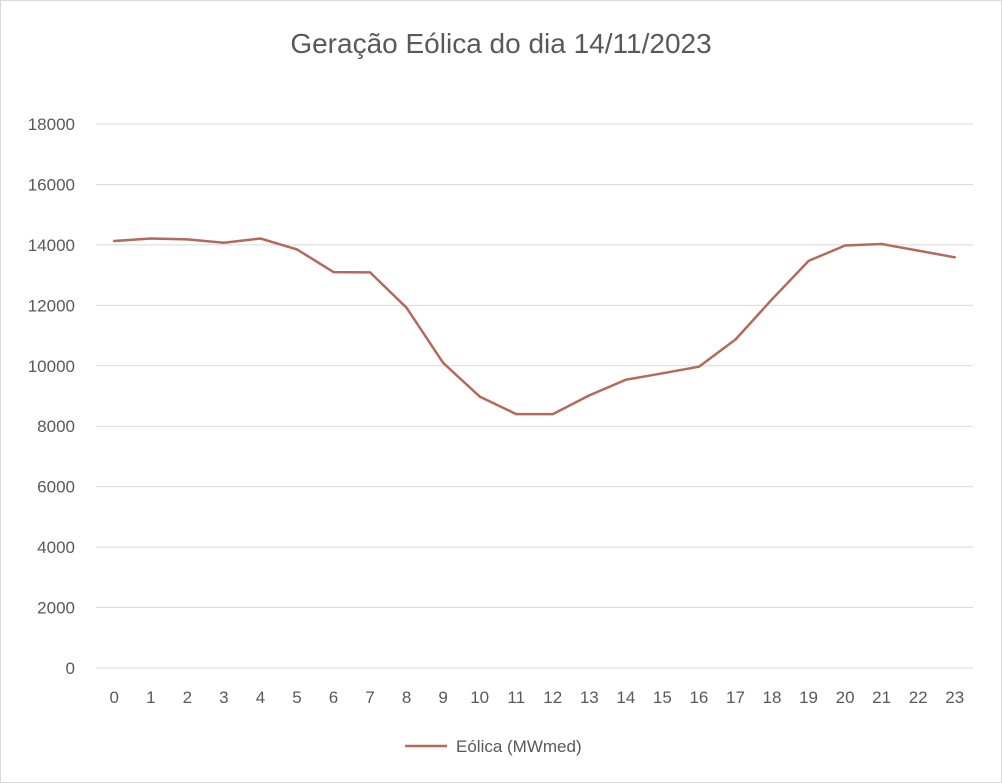 This screenshot has width=1002, height=783. I want to click on y-tick-label-2000: 2000, so click(56, 608).